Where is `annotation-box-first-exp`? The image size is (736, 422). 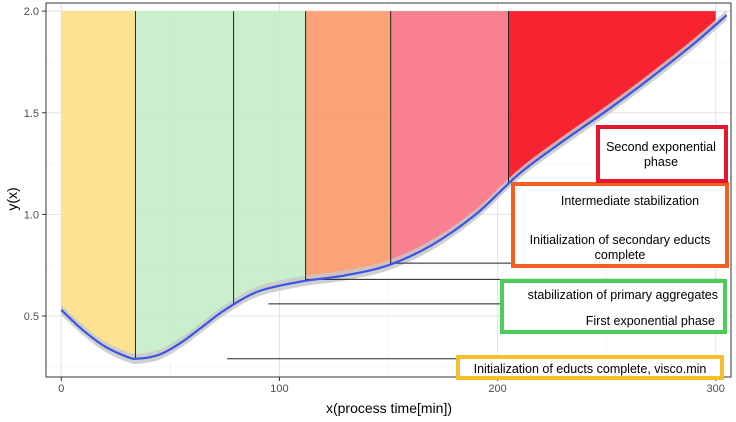 annotation-box-first-exp is located at coordinates (613, 306).